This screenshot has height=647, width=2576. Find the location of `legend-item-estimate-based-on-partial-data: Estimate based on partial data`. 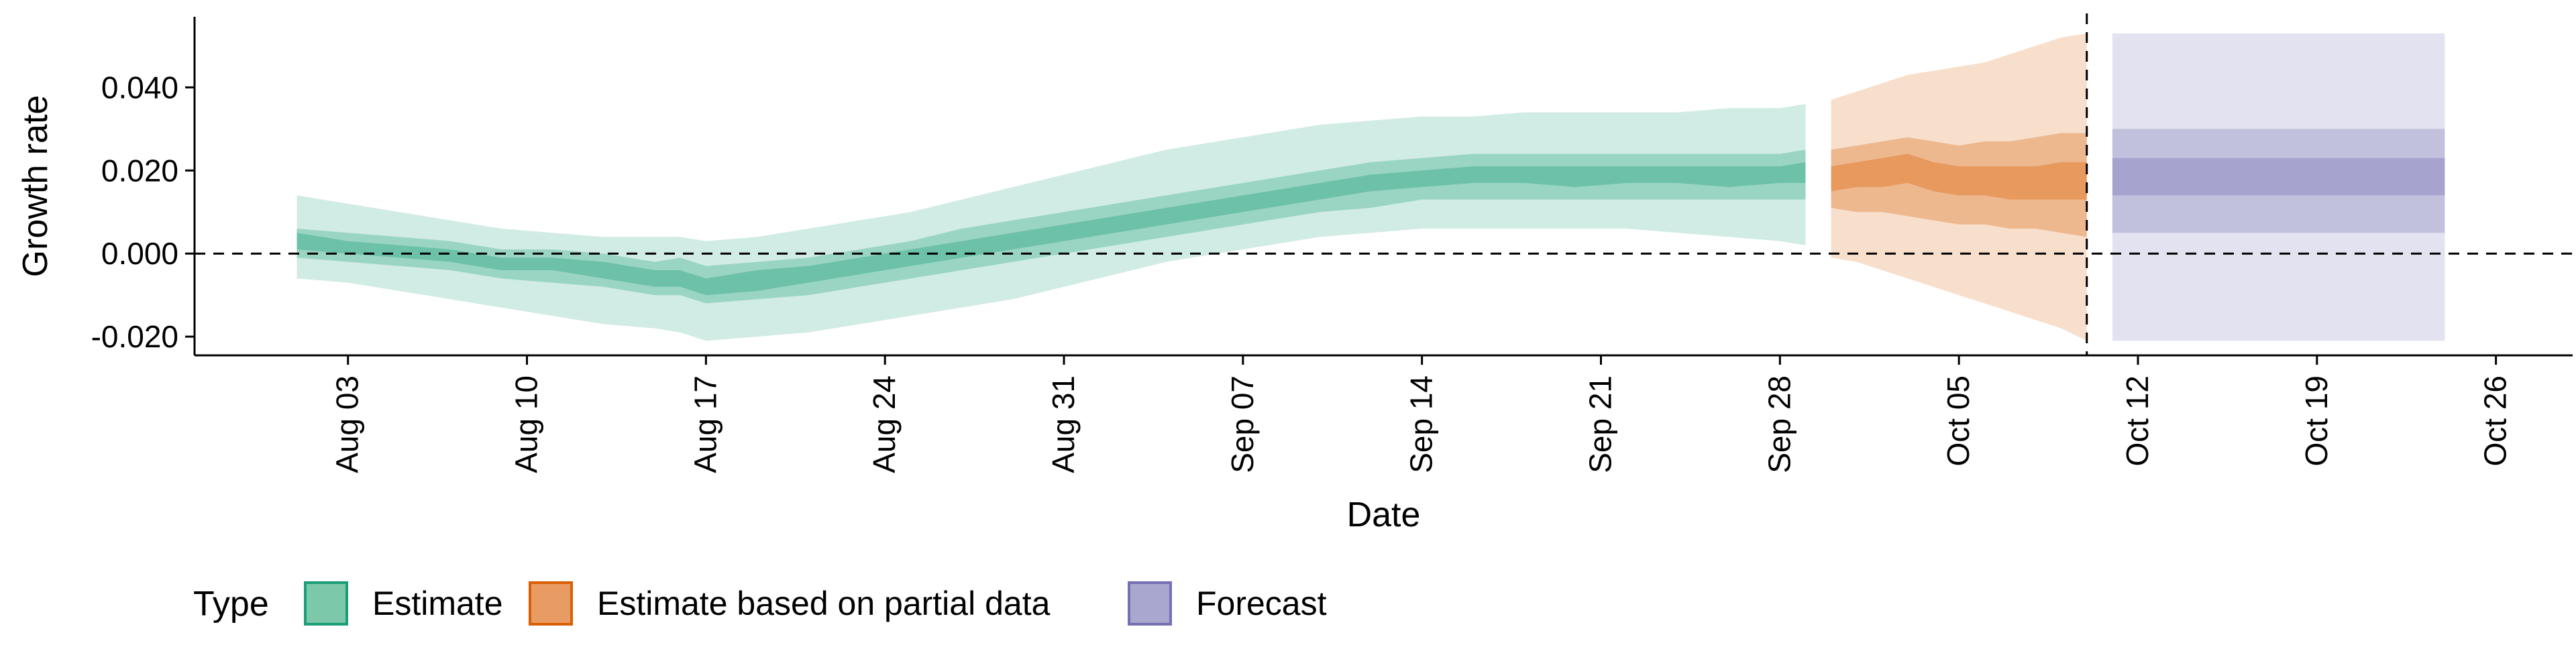

legend-item-estimate-based-on-partial-data: Estimate based on partial data is located at coordinates (790, 603).